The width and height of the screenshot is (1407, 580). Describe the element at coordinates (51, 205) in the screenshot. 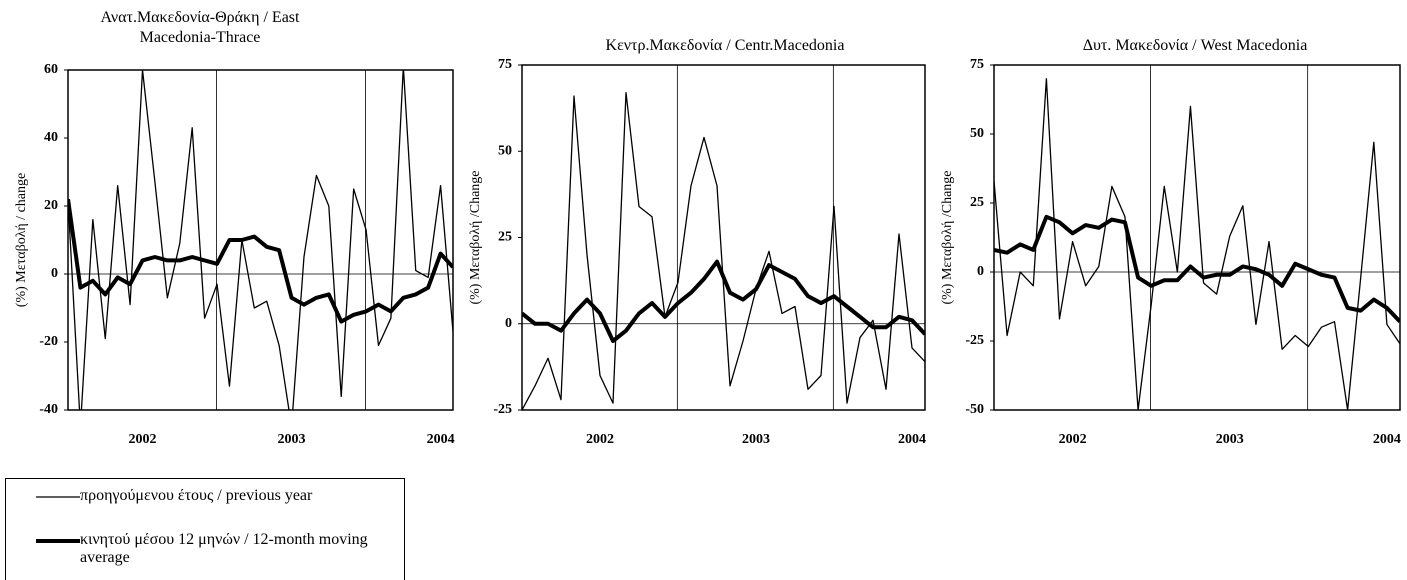

I see `y-tick-label: 20` at that location.